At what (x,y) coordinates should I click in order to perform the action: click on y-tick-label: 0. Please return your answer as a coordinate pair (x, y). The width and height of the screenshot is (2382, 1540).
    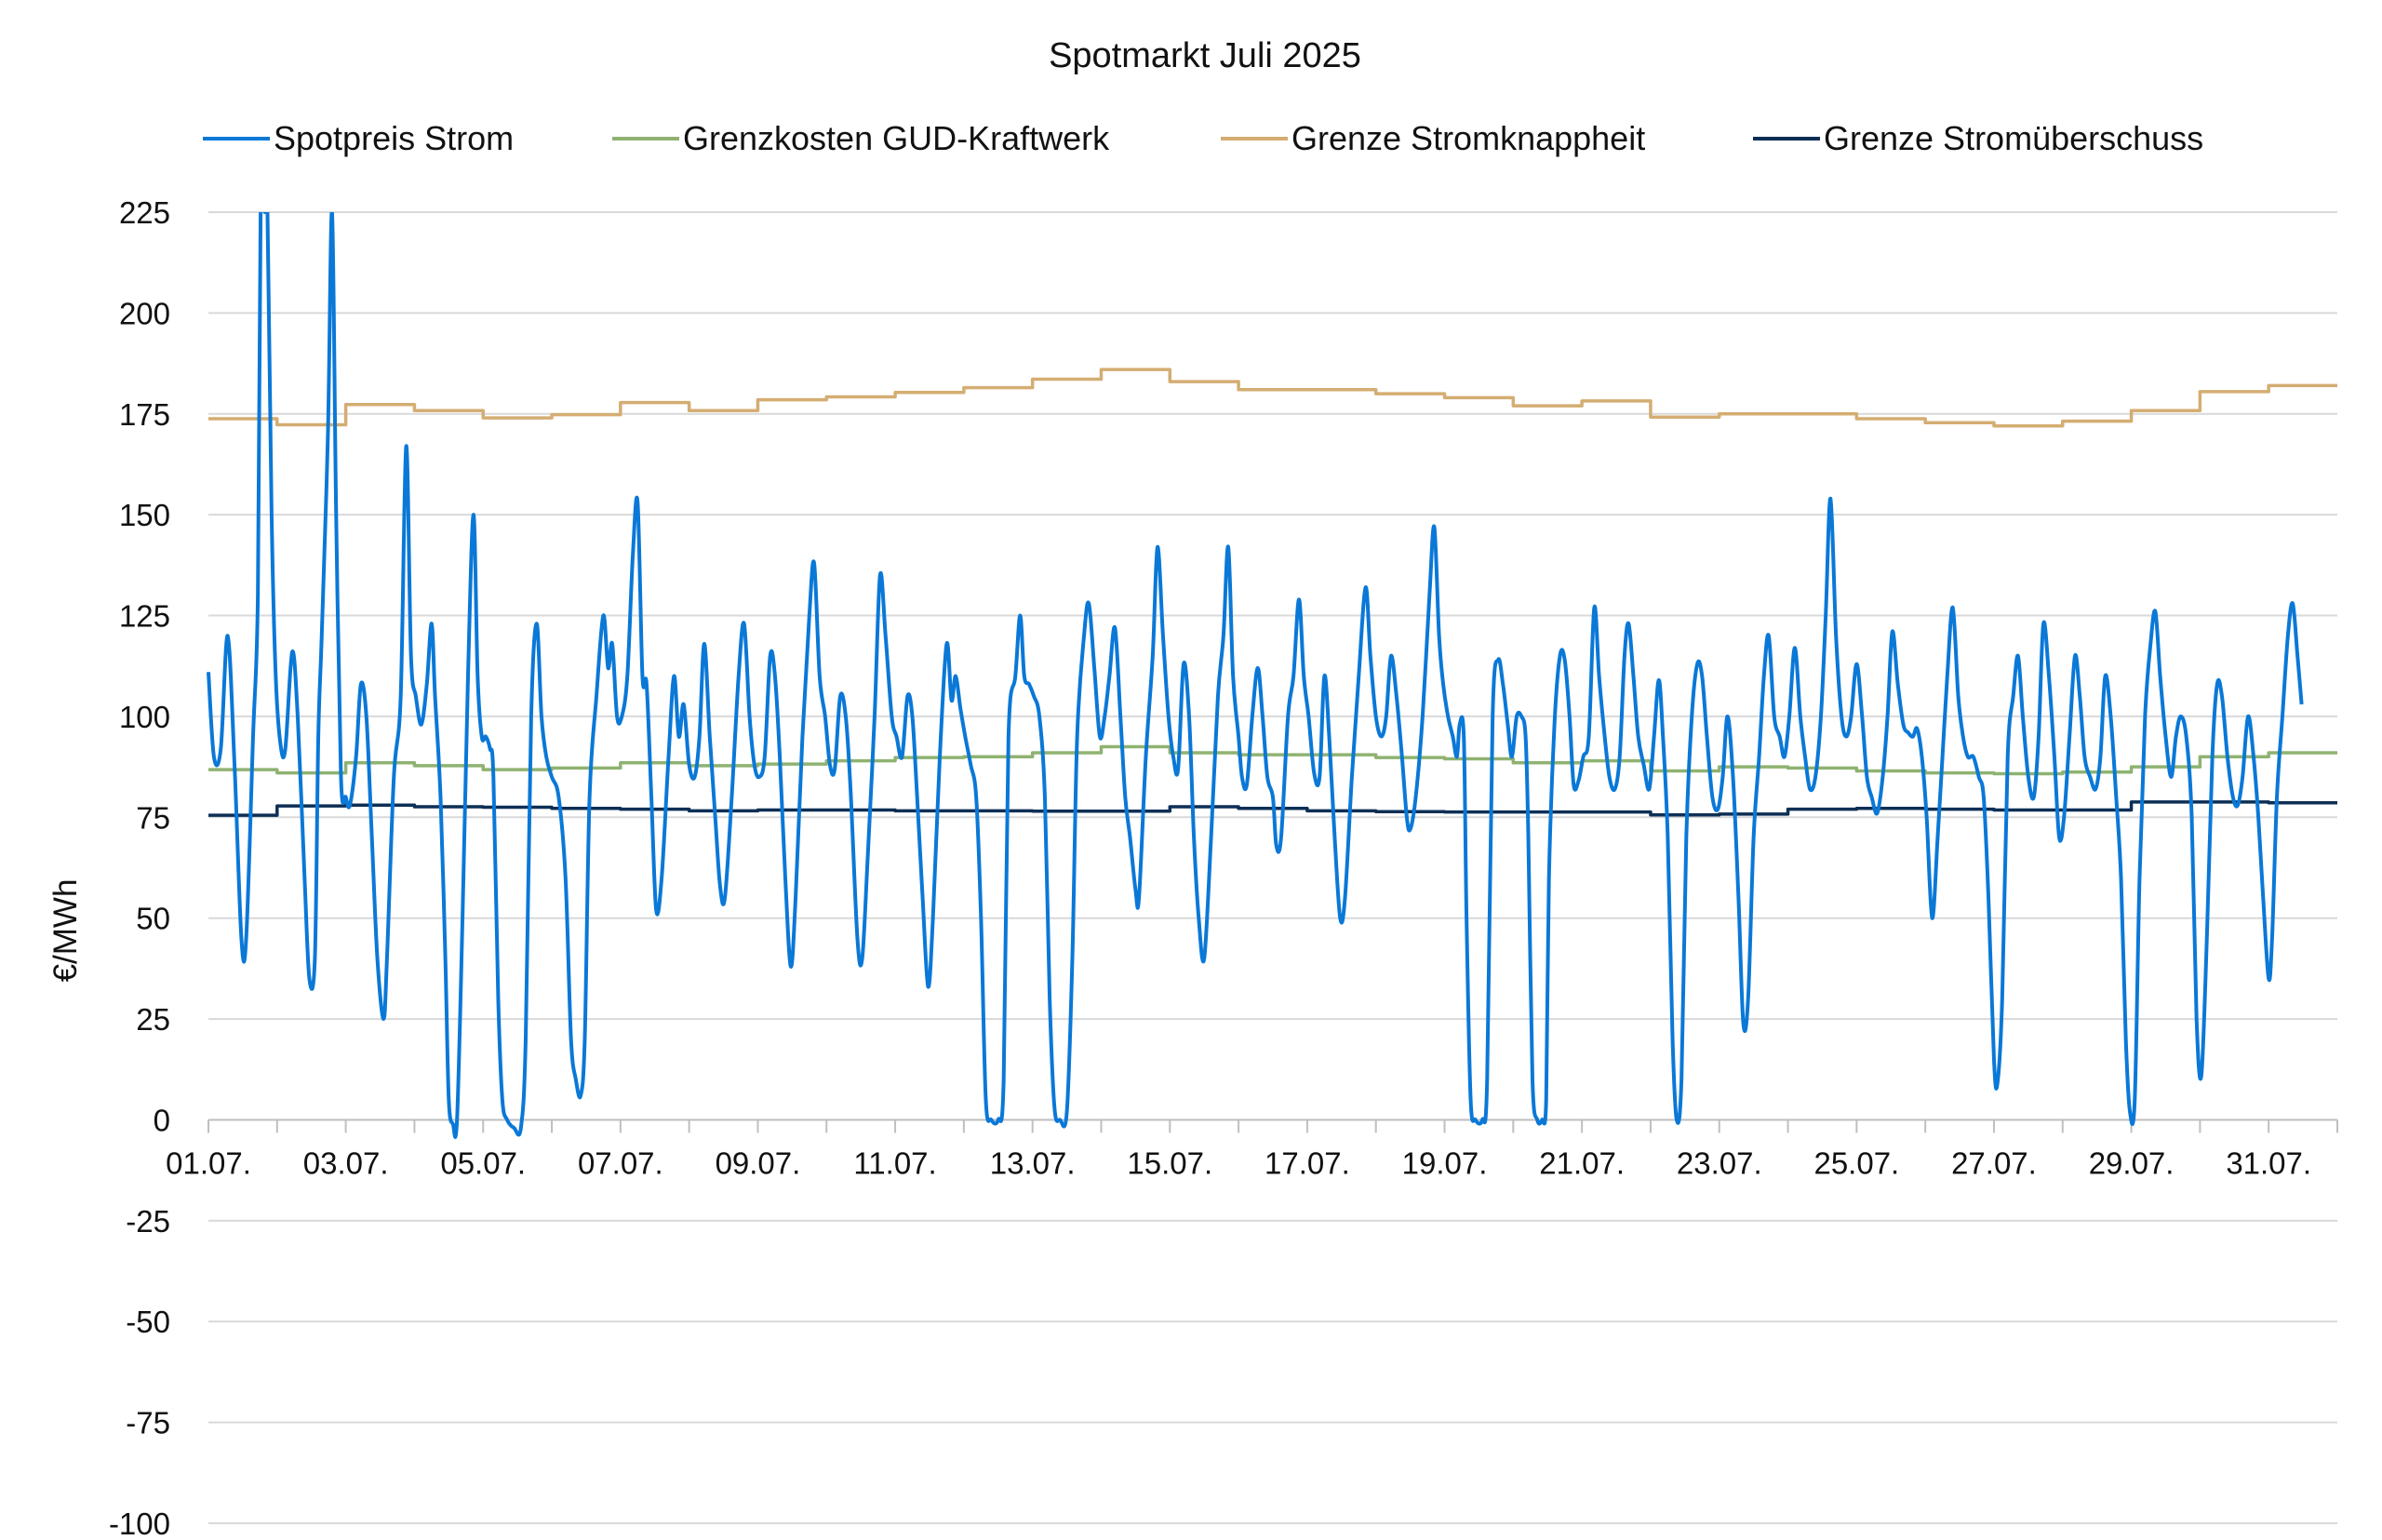
    Looking at the image, I should click on (162, 1120).